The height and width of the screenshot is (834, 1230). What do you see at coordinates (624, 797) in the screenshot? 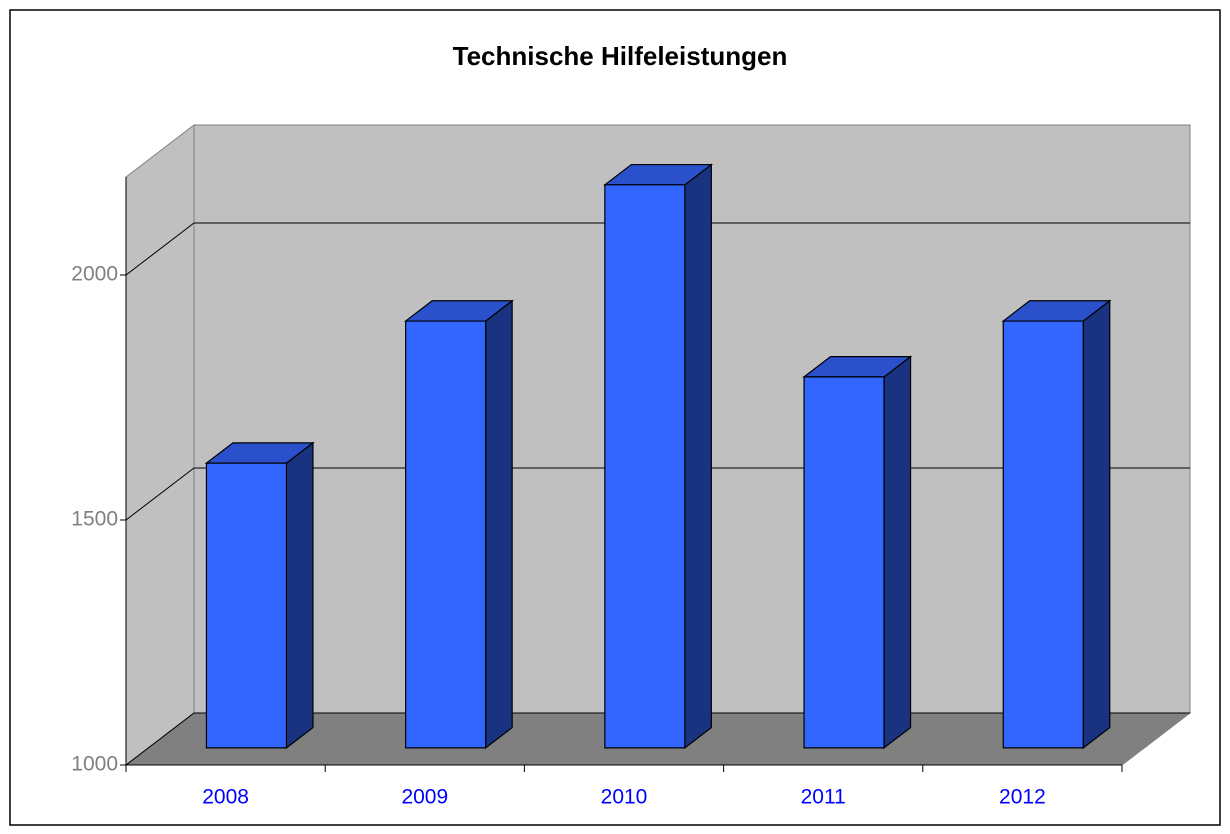
I see `x-tick-label: 2010` at bounding box center [624, 797].